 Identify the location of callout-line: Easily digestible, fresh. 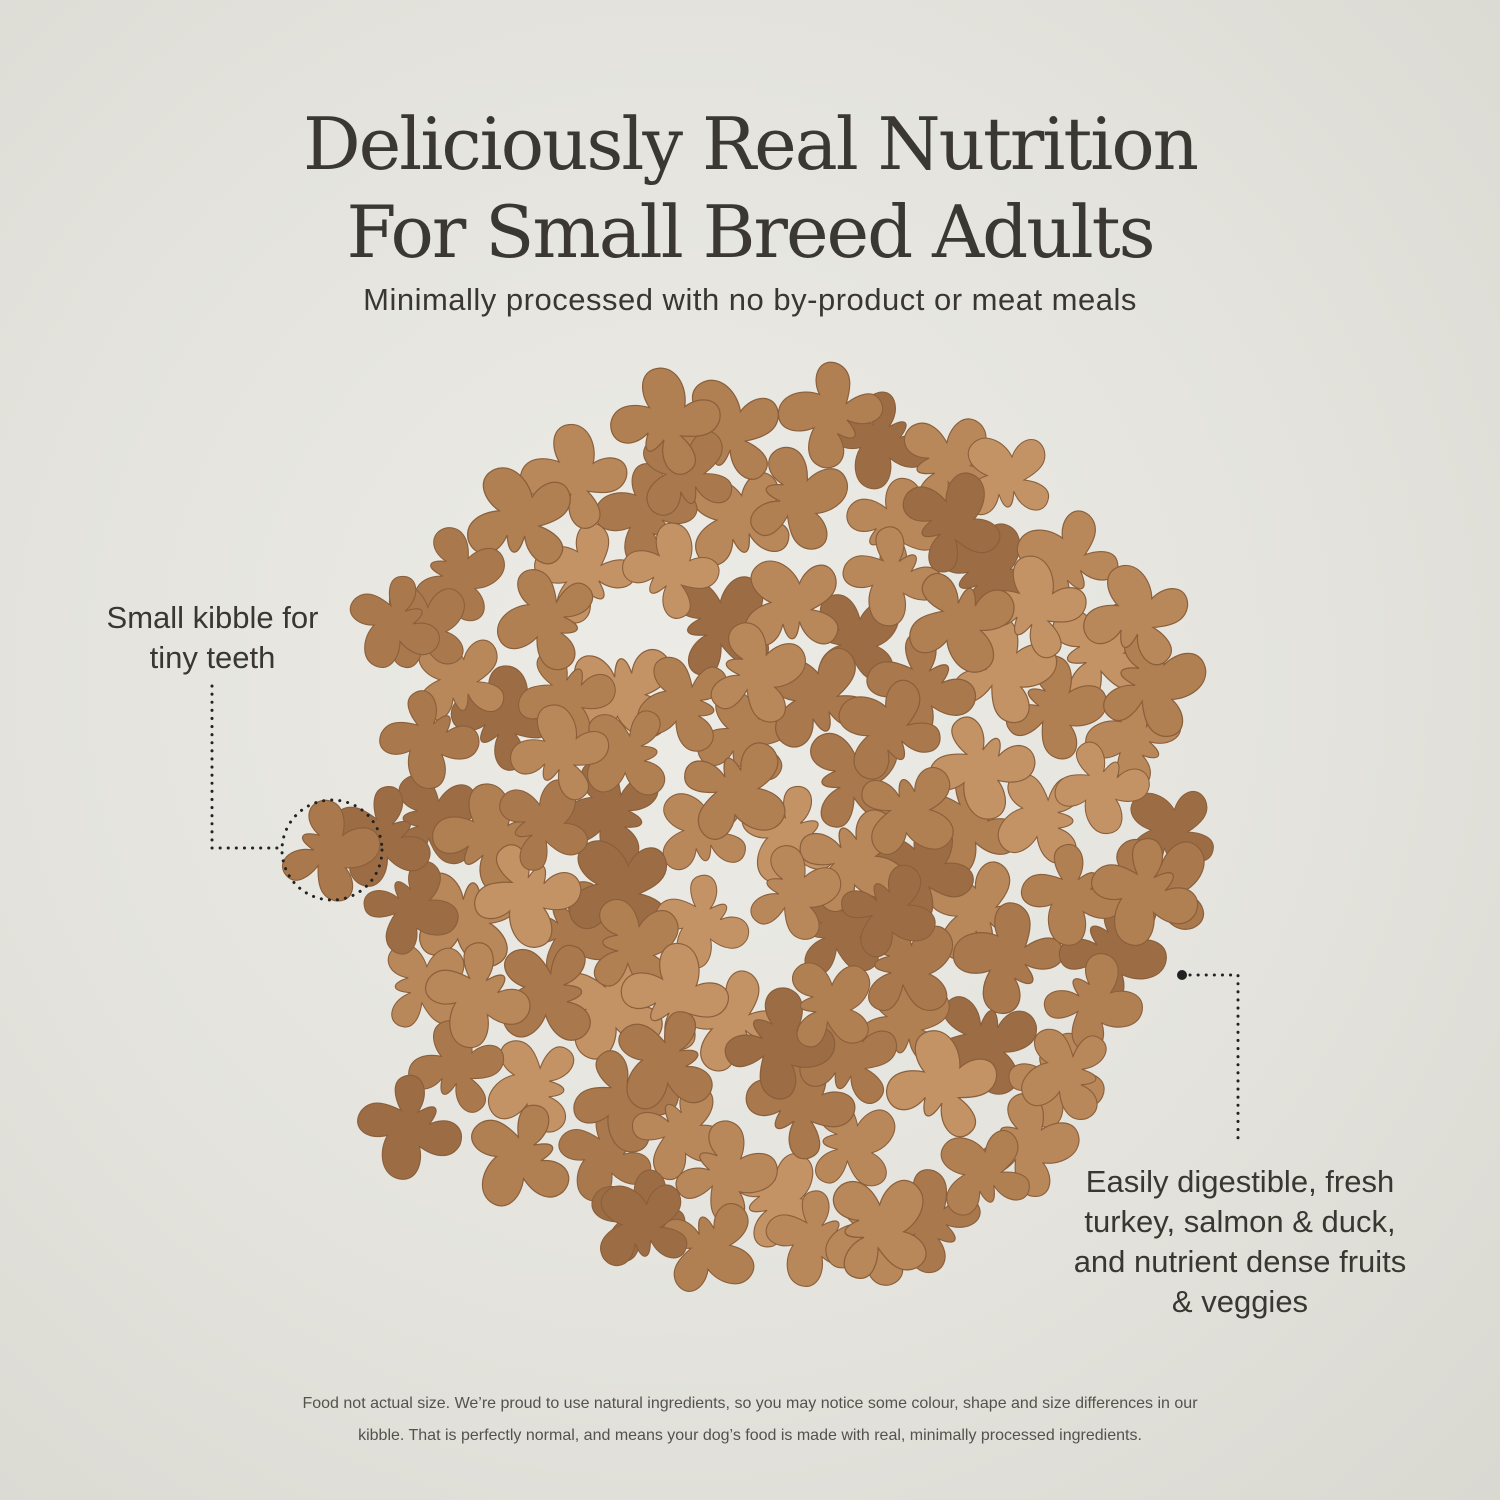
(1240, 1181).